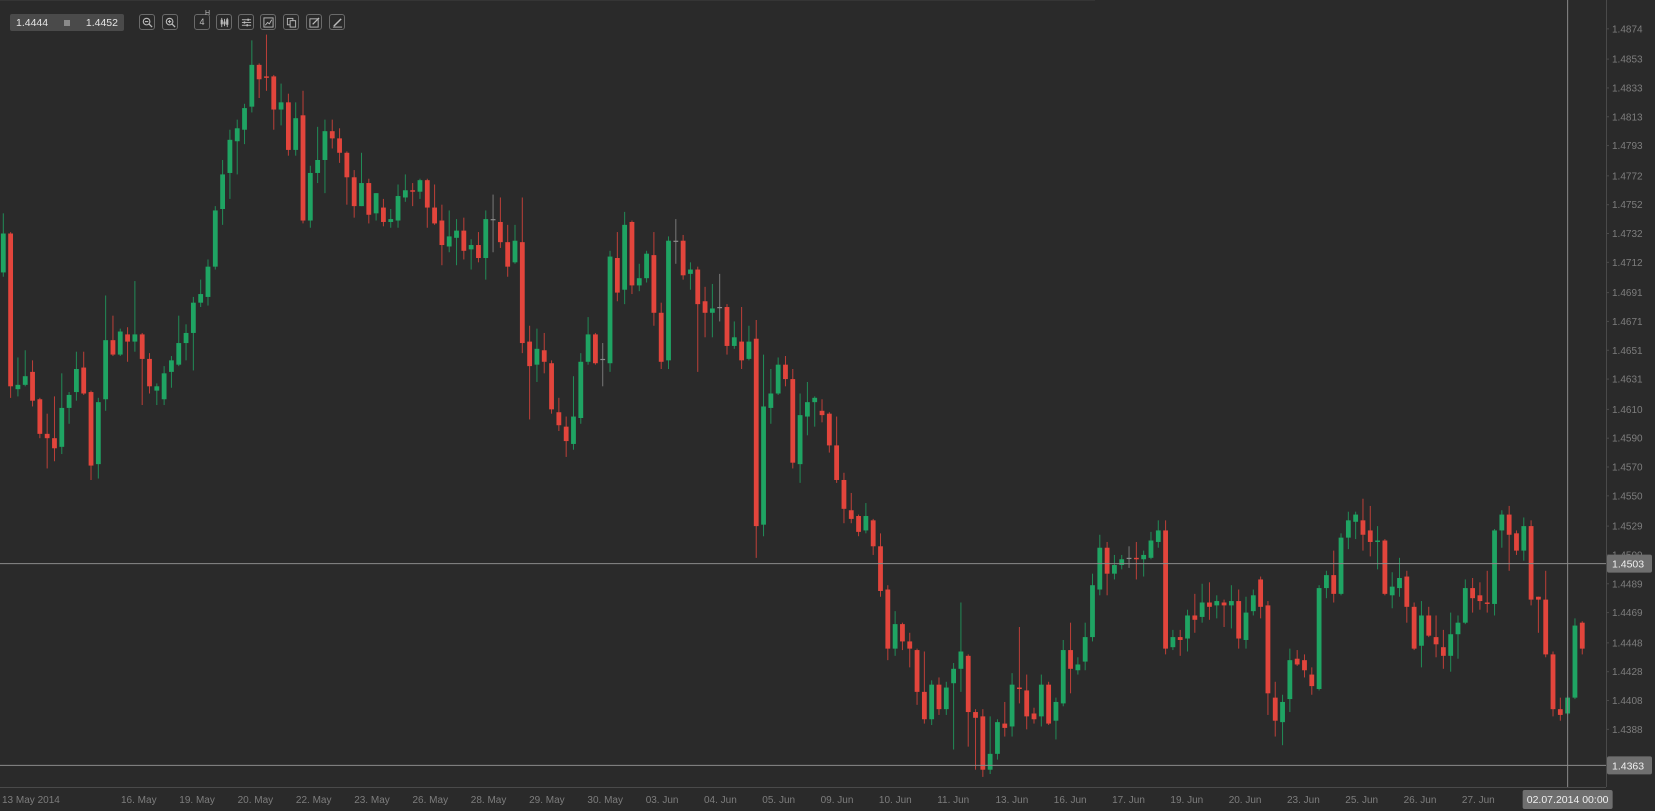 This screenshot has width=1655, height=811. What do you see at coordinates (202, 20) in the screenshot?
I see `timeframe-button: 4 H` at bounding box center [202, 20].